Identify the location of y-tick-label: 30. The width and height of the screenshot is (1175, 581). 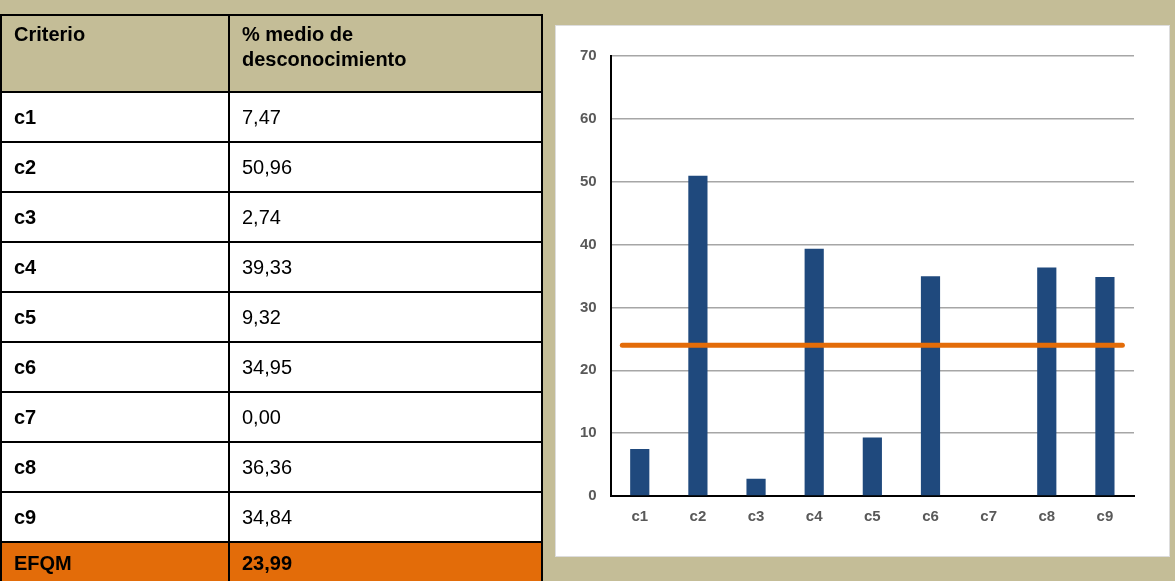
(588, 306).